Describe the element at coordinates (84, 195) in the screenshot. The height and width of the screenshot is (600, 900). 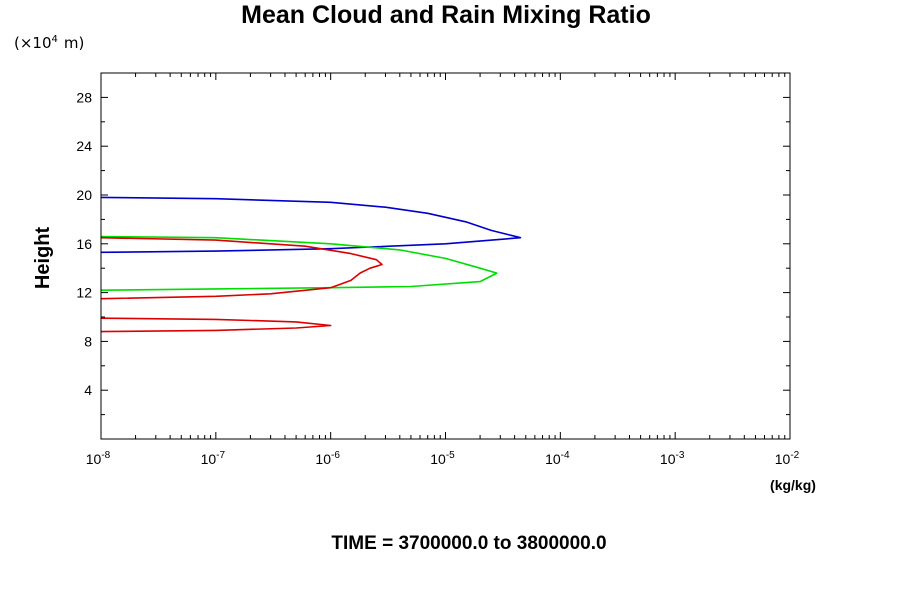
I see `y-tick-label: 20` at that location.